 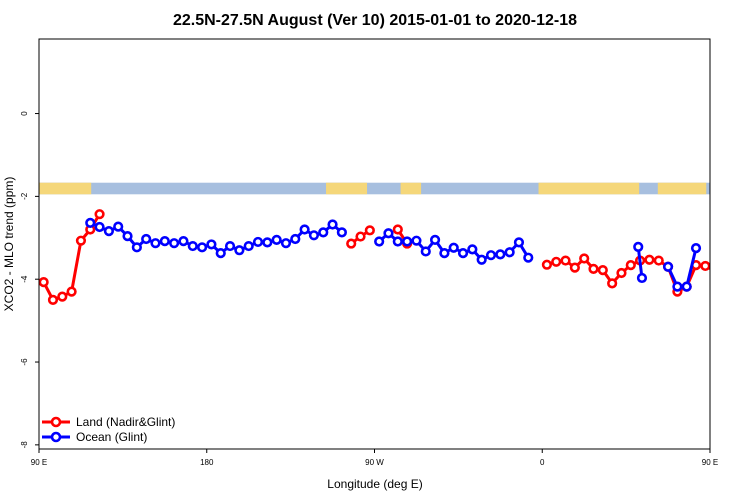 I want to click on legend-ocean-marker, so click(x=56, y=437).